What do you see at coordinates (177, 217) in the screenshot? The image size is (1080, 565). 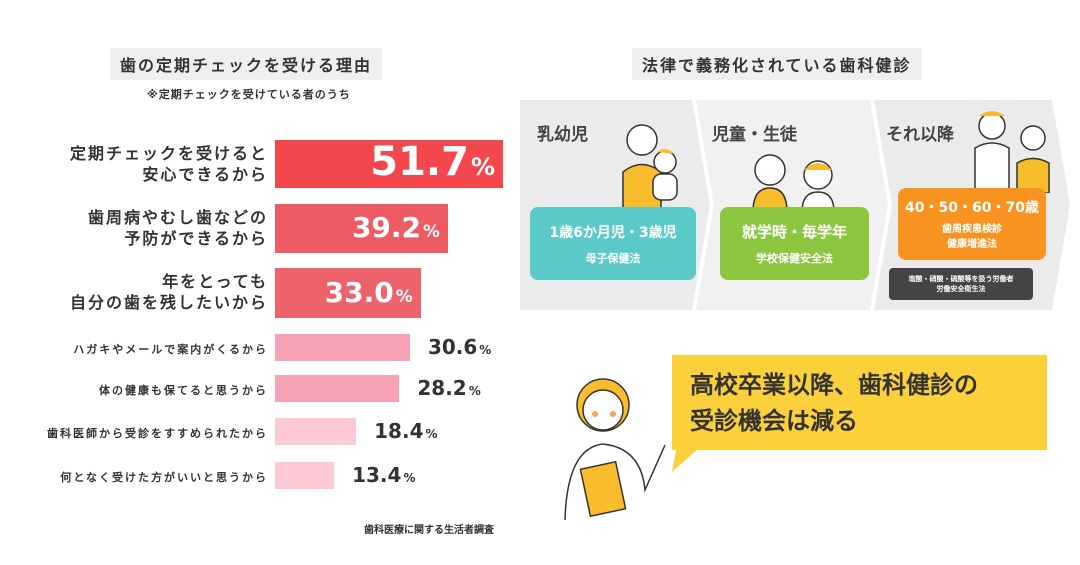 I see `label-line: 歯周病やむし歯などの` at bounding box center [177, 217].